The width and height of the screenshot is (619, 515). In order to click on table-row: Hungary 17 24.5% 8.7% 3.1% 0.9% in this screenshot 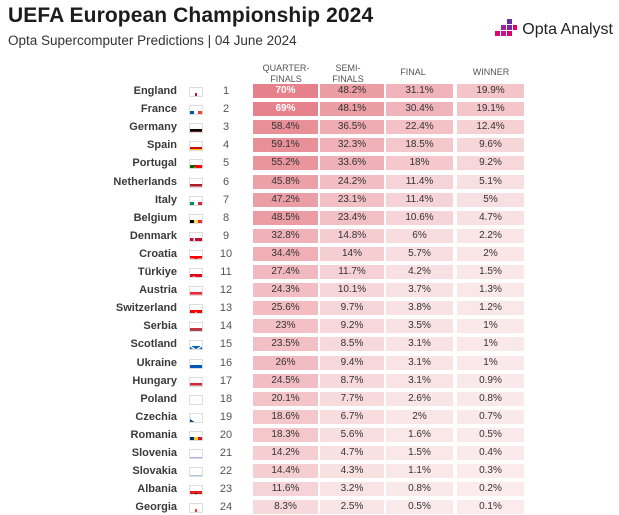, I will do `click(309, 381)`.